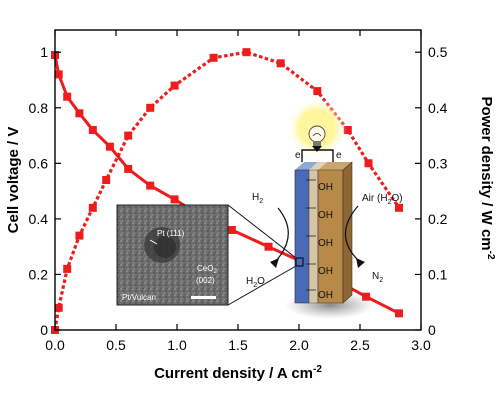  Describe the element at coordinates (317, 136) in the screenshot. I see `lightbulb-icon` at that location.